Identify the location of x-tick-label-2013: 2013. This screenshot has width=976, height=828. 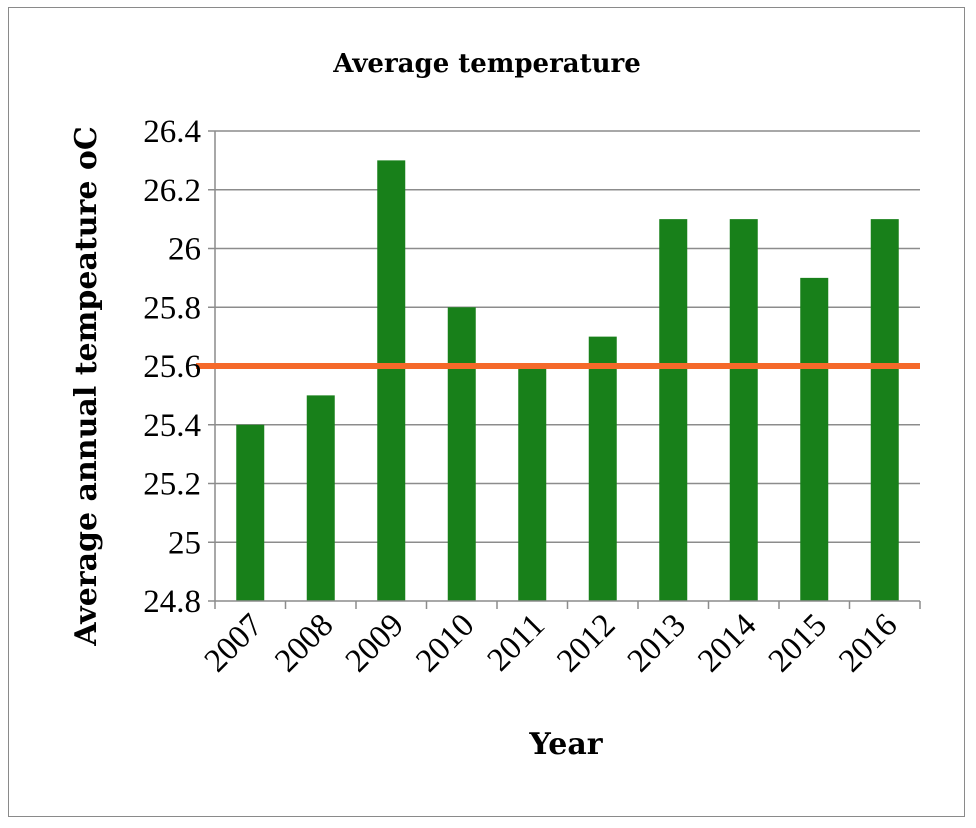
(657, 643).